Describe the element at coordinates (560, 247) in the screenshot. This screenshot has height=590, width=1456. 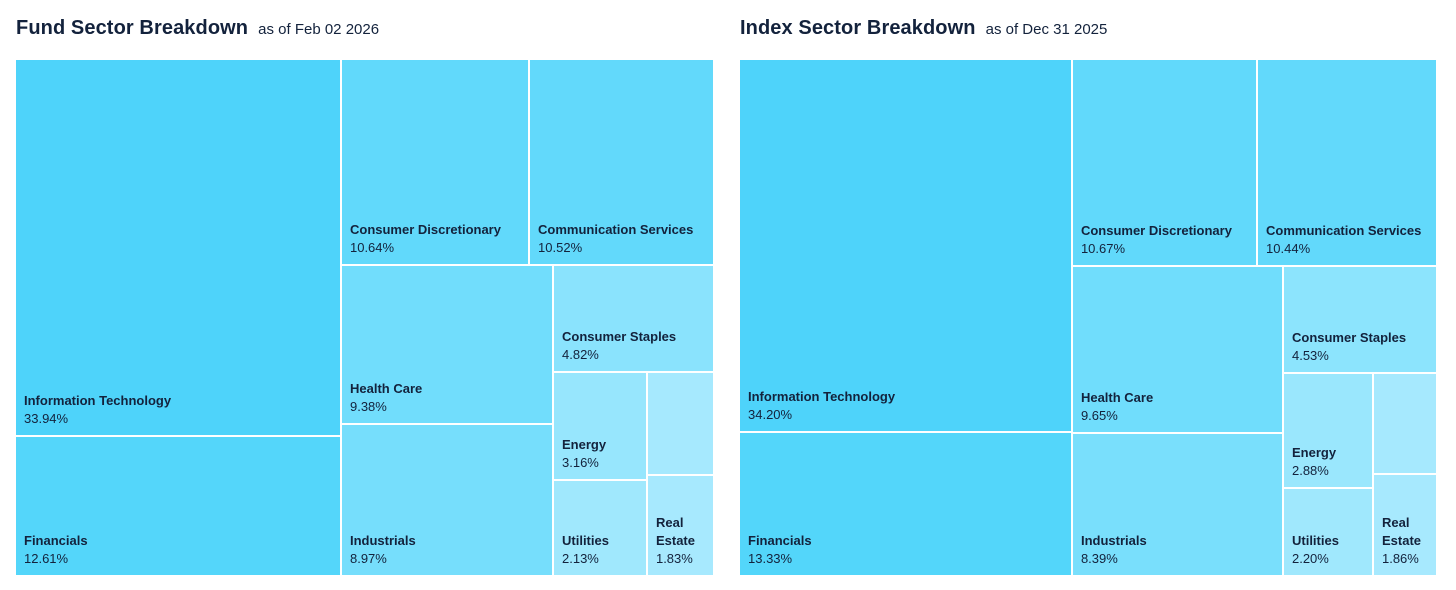
I see `cell-sector-value: 10.52%` at that location.